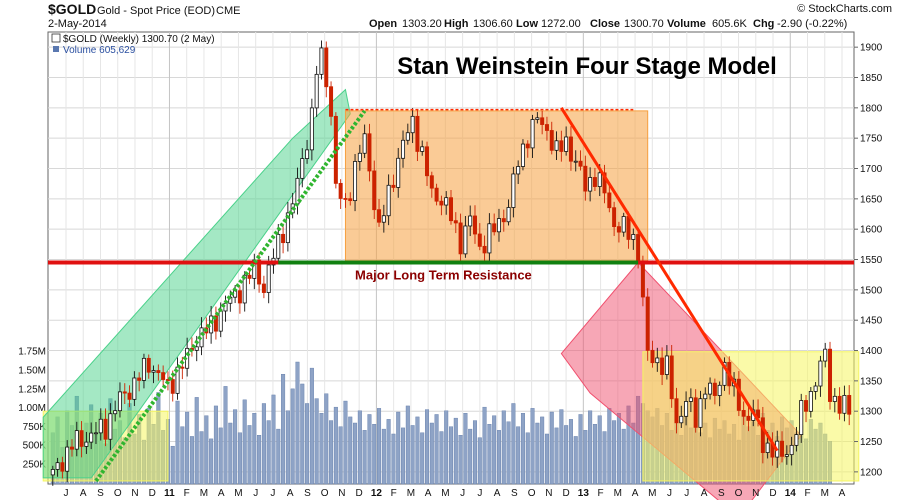 The width and height of the screenshot is (900, 500). I want to click on price-tick-label: 1450, so click(871, 321).